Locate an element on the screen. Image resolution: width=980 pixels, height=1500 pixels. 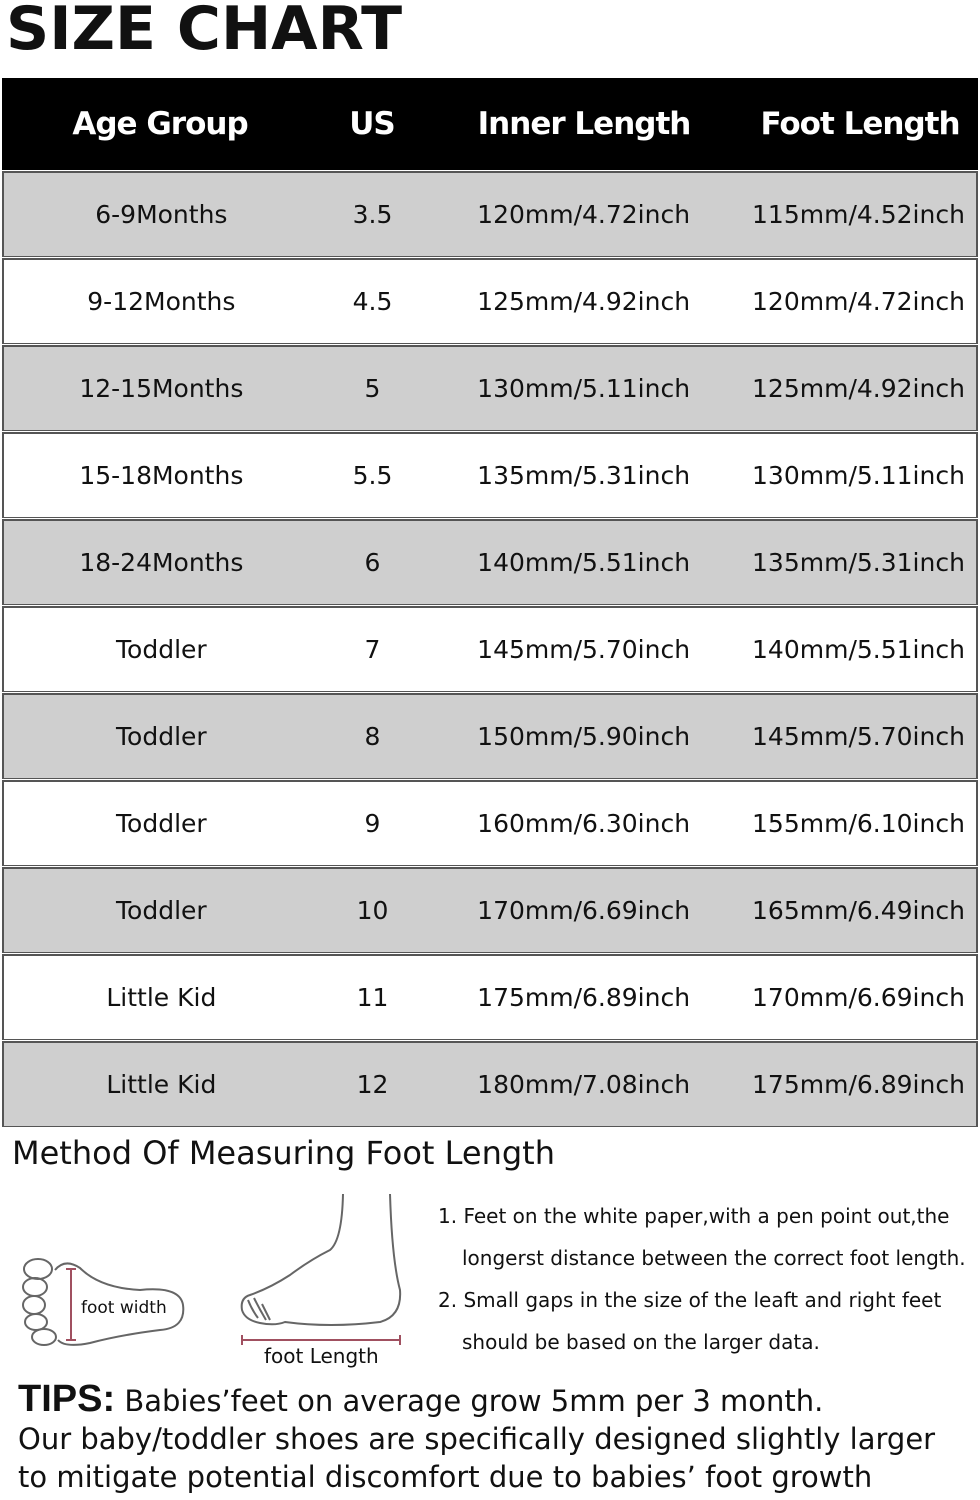
table-row: 18-24Months 6 140mm/5.51inch 135mm/5.31inch is located at coordinates (490, 562).